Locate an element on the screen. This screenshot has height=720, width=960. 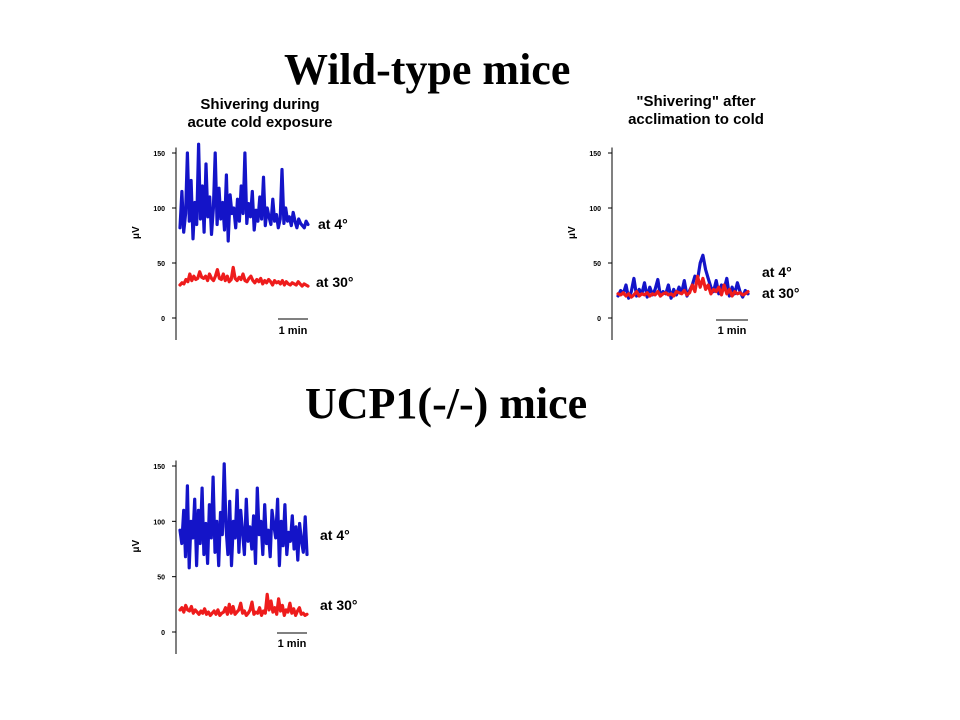
panel-2-title: "Shivering" after acclimation to cold is located at coordinates (696, 111).